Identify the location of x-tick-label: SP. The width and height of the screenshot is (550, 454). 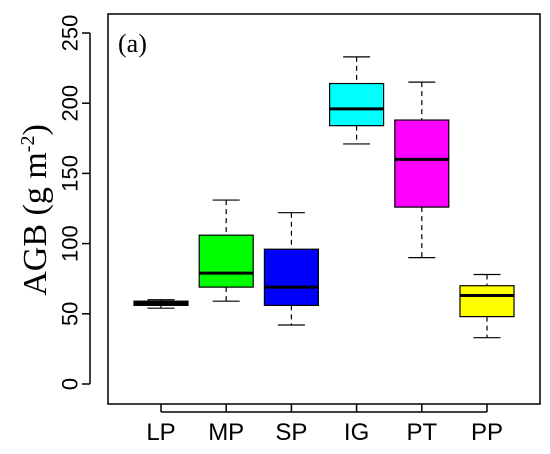
(291, 432).